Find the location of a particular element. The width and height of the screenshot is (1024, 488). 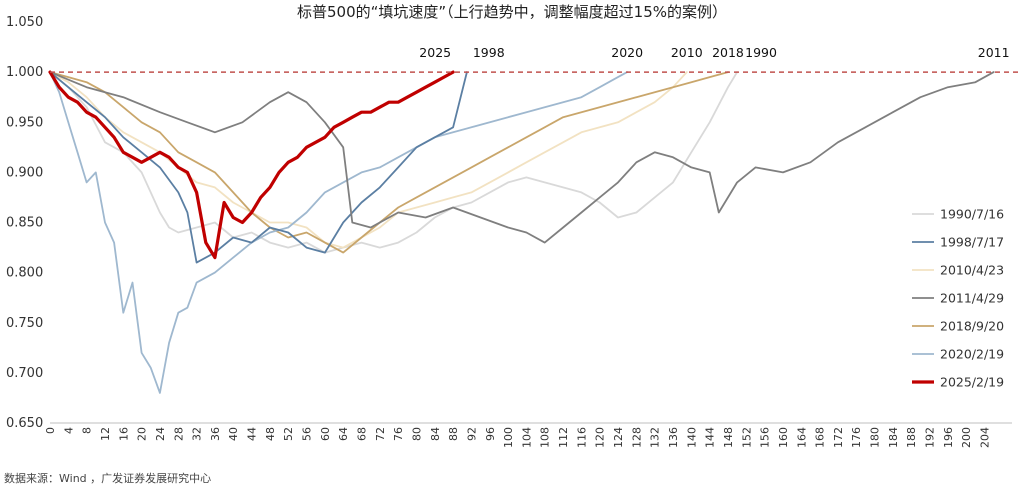

x-tick-label: 172 is located at coordinates (838, 437).